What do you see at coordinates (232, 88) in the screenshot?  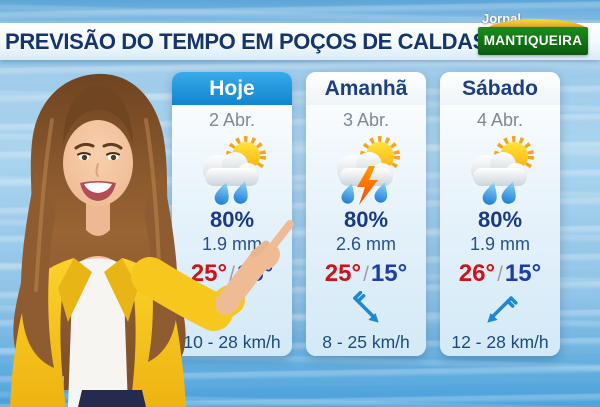 I see `day-label: Hoje` at bounding box center [232, 88].